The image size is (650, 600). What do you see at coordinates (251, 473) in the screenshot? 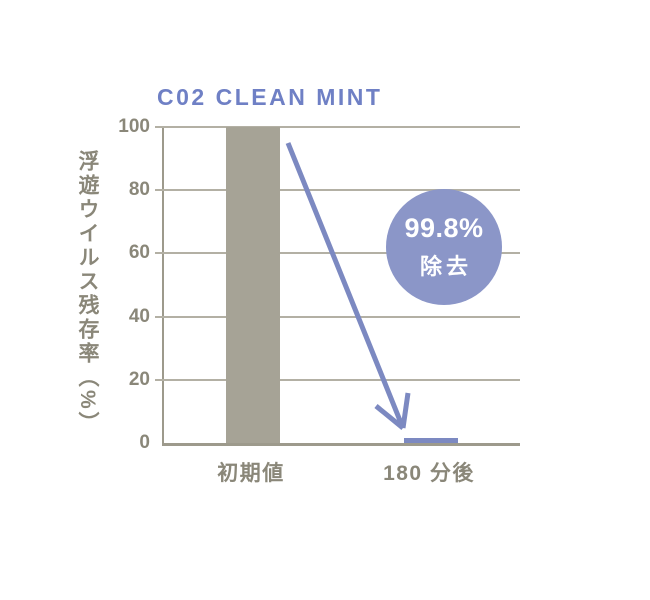
I see `x-category-label: 初期値` at bounding box center [251, 473].